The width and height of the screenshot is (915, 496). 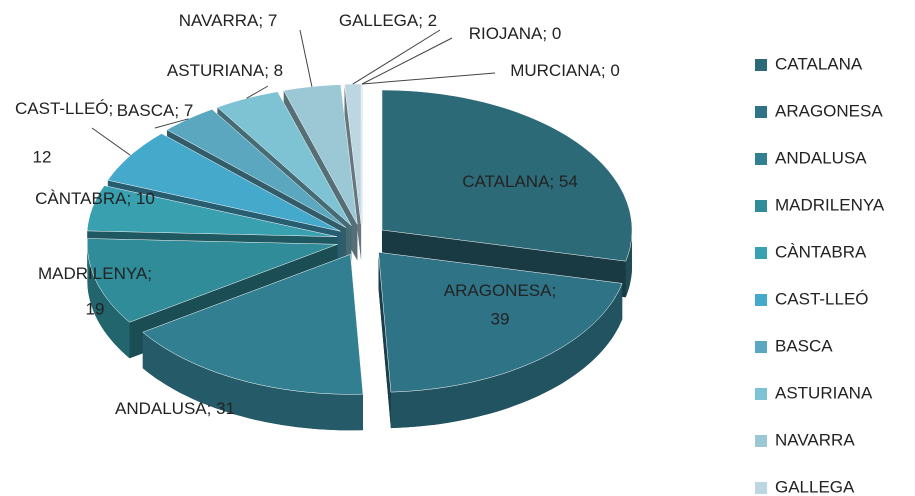 What do you see at coordinates (506, 33) in the screenshot?
I see `label-category: RIOJANA` at bounding box center [506, 33].